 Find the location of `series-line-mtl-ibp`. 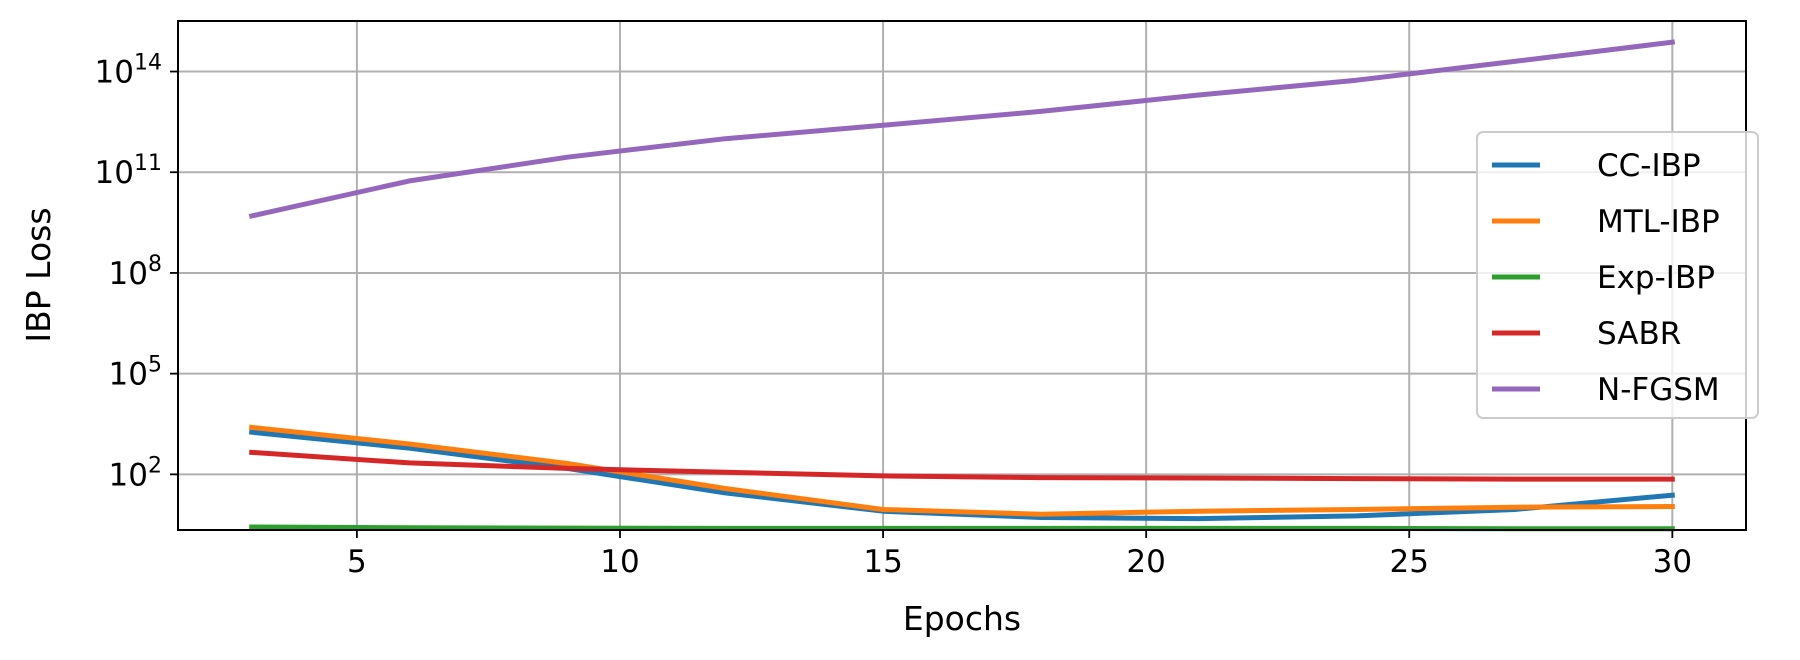

series-line-mtl-ibp is located at coordinates (961, 470).